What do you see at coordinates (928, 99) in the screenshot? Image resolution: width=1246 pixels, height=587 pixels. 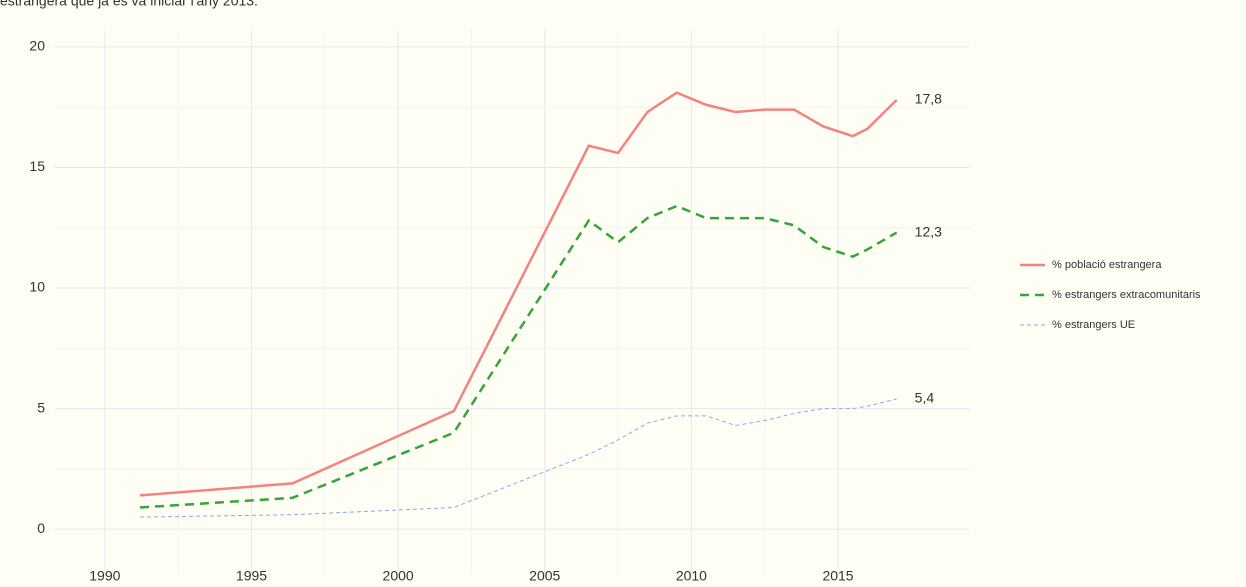 I see `value-label: 17,8` at bounding box center [928, 99].